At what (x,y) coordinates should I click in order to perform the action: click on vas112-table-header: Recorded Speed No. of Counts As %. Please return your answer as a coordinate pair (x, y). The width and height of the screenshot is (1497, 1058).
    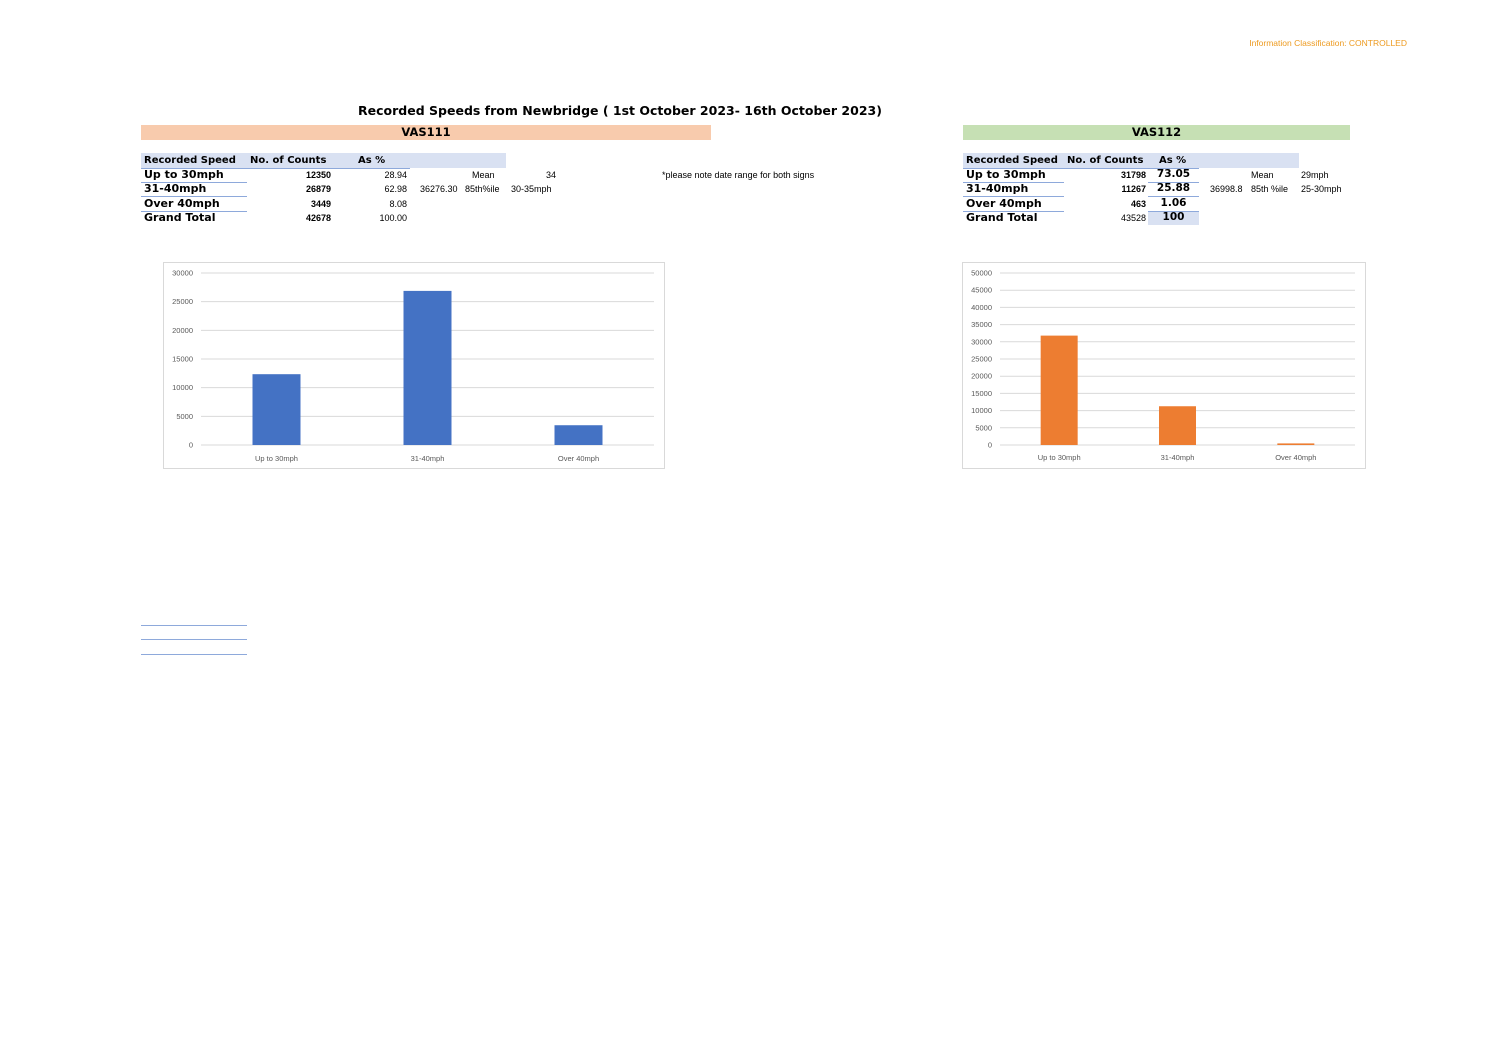
    Looking at the image, I should click on (1131, 160).